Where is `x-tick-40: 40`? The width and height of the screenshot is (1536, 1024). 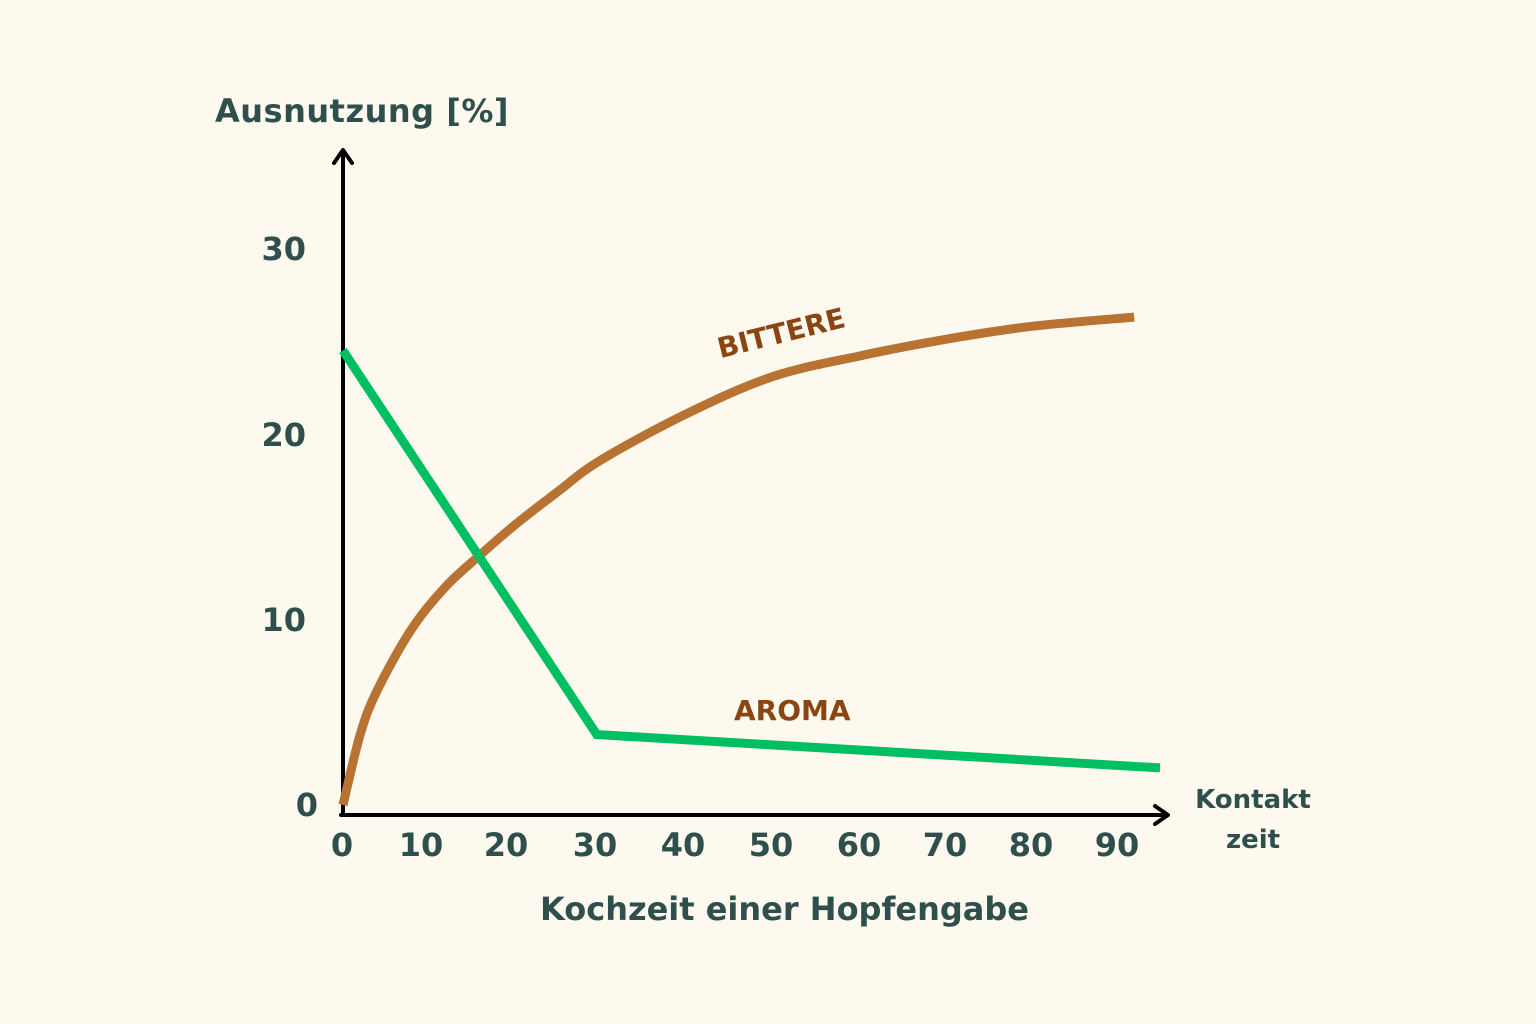 x-tick-40: 40 is located at coordinates (683, 845).